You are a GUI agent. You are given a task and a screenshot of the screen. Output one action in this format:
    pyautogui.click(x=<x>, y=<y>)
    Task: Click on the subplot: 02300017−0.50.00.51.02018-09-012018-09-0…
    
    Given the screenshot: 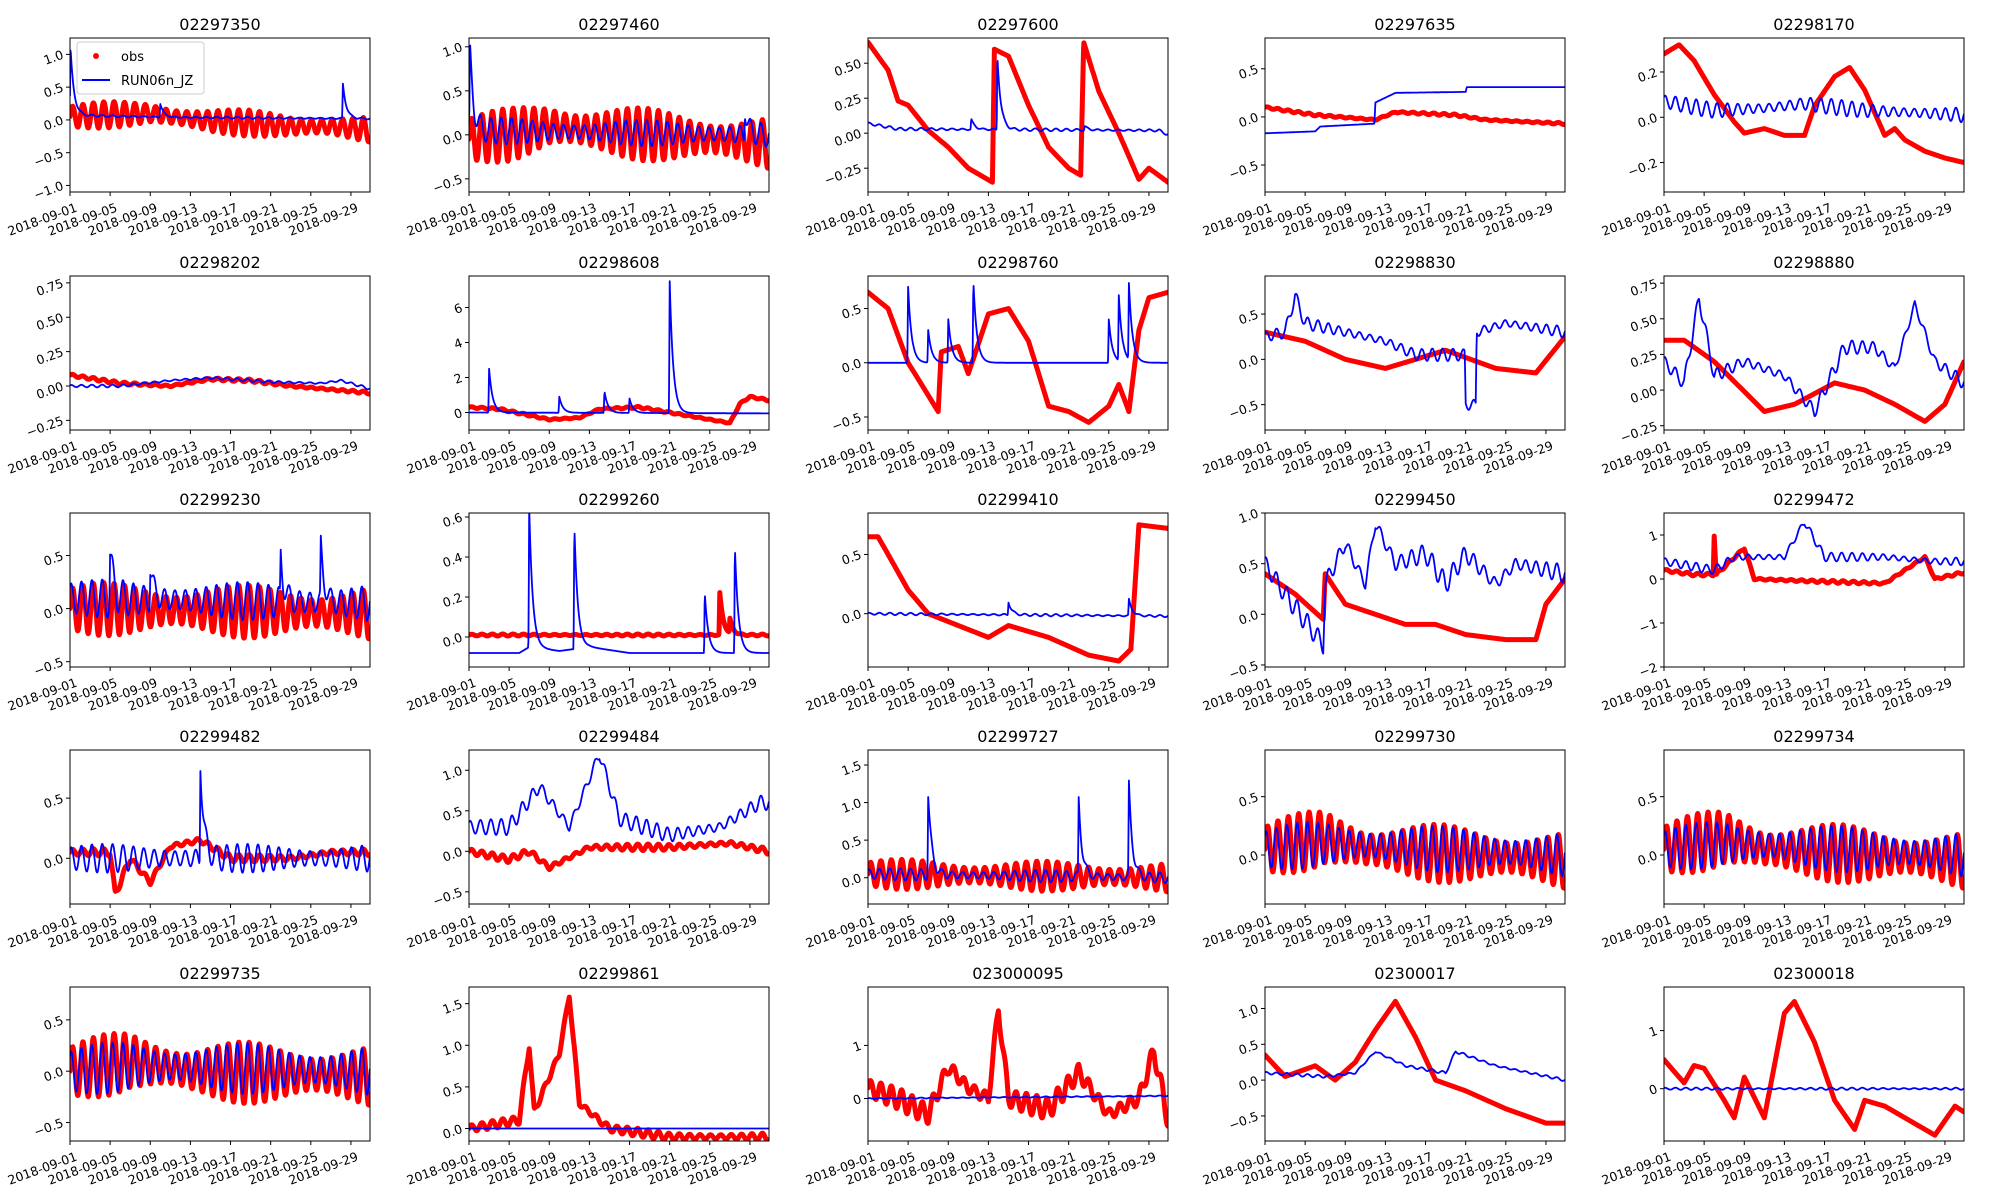 What is the action you would take?
    pyautogui.click(x=1383, y=1076)
    